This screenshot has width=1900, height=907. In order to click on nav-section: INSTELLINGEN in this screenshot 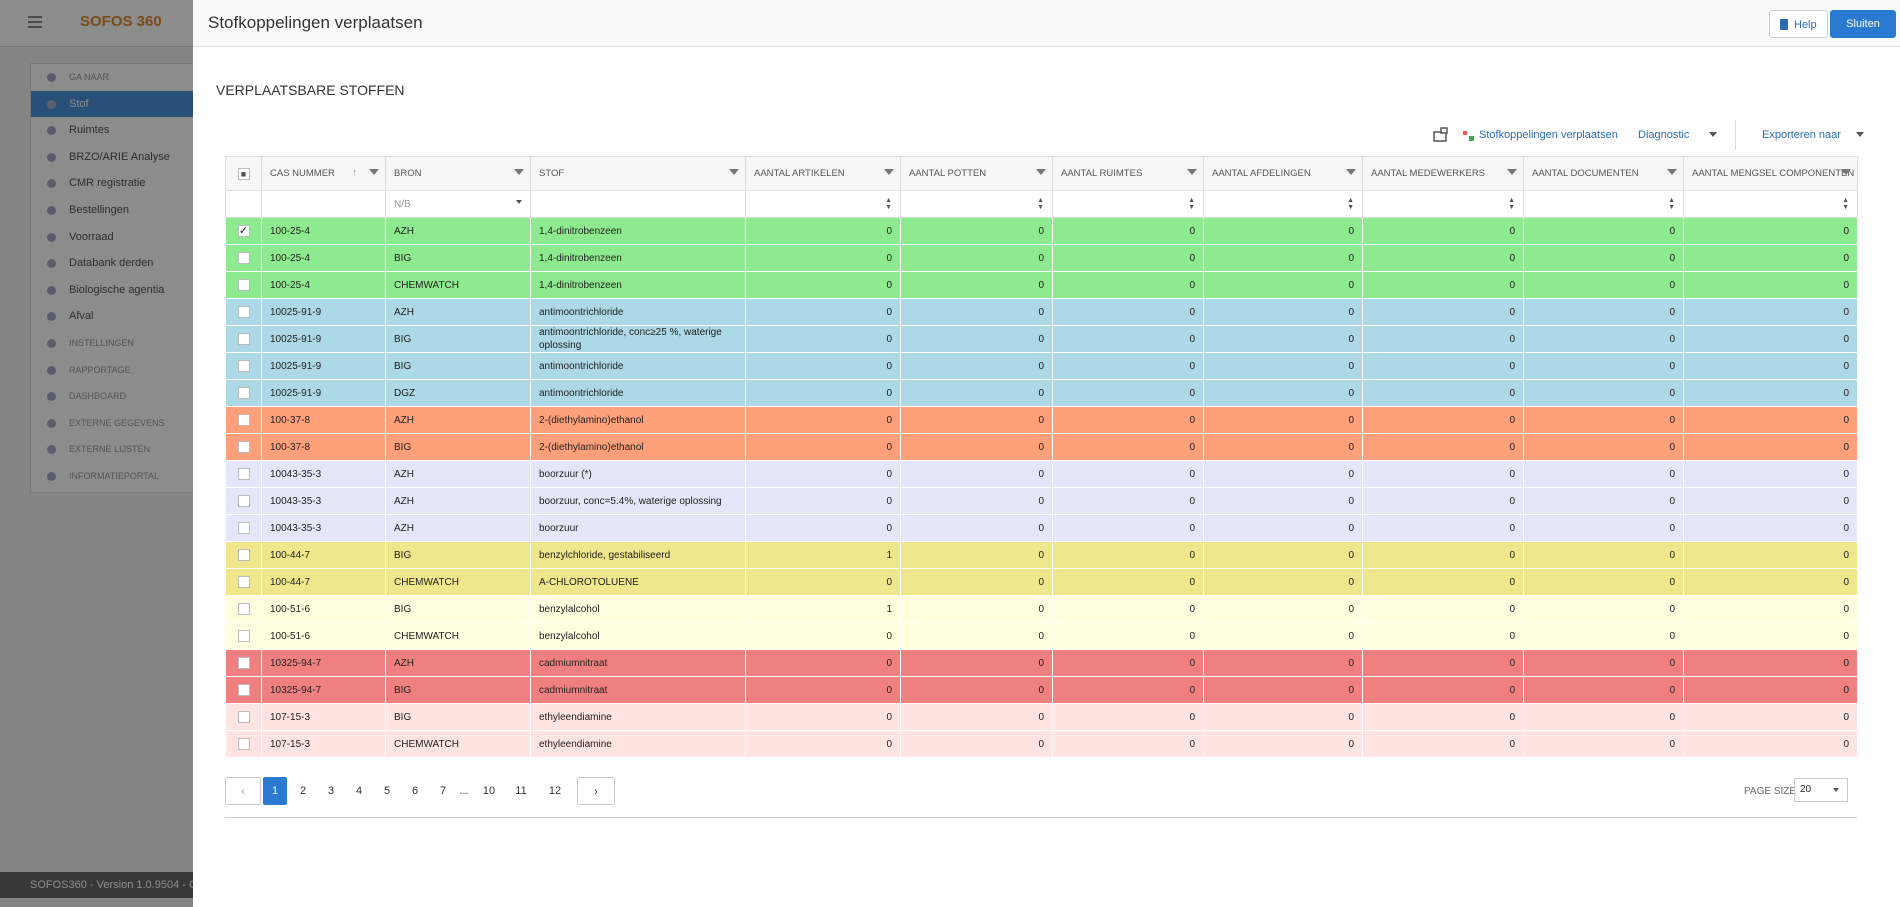, I will do `click(131, 343)`.